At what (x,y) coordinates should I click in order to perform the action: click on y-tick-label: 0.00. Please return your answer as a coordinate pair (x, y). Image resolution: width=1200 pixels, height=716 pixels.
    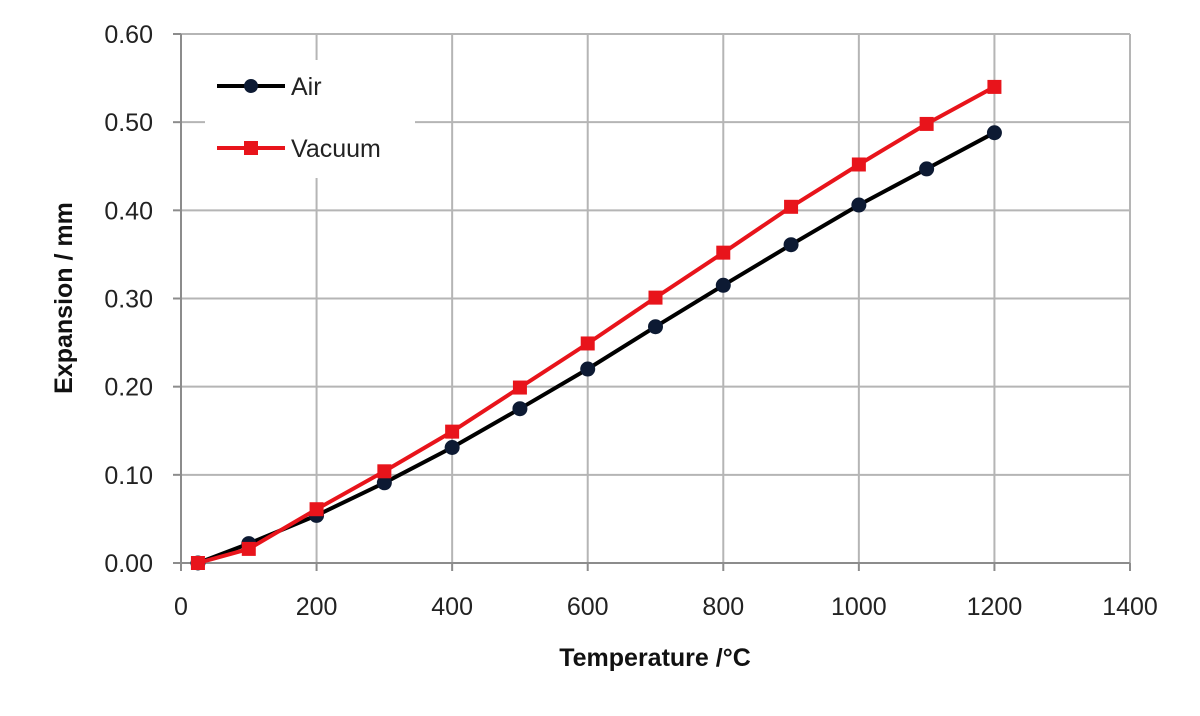
    Looking at the image, I should click on (128, 564).